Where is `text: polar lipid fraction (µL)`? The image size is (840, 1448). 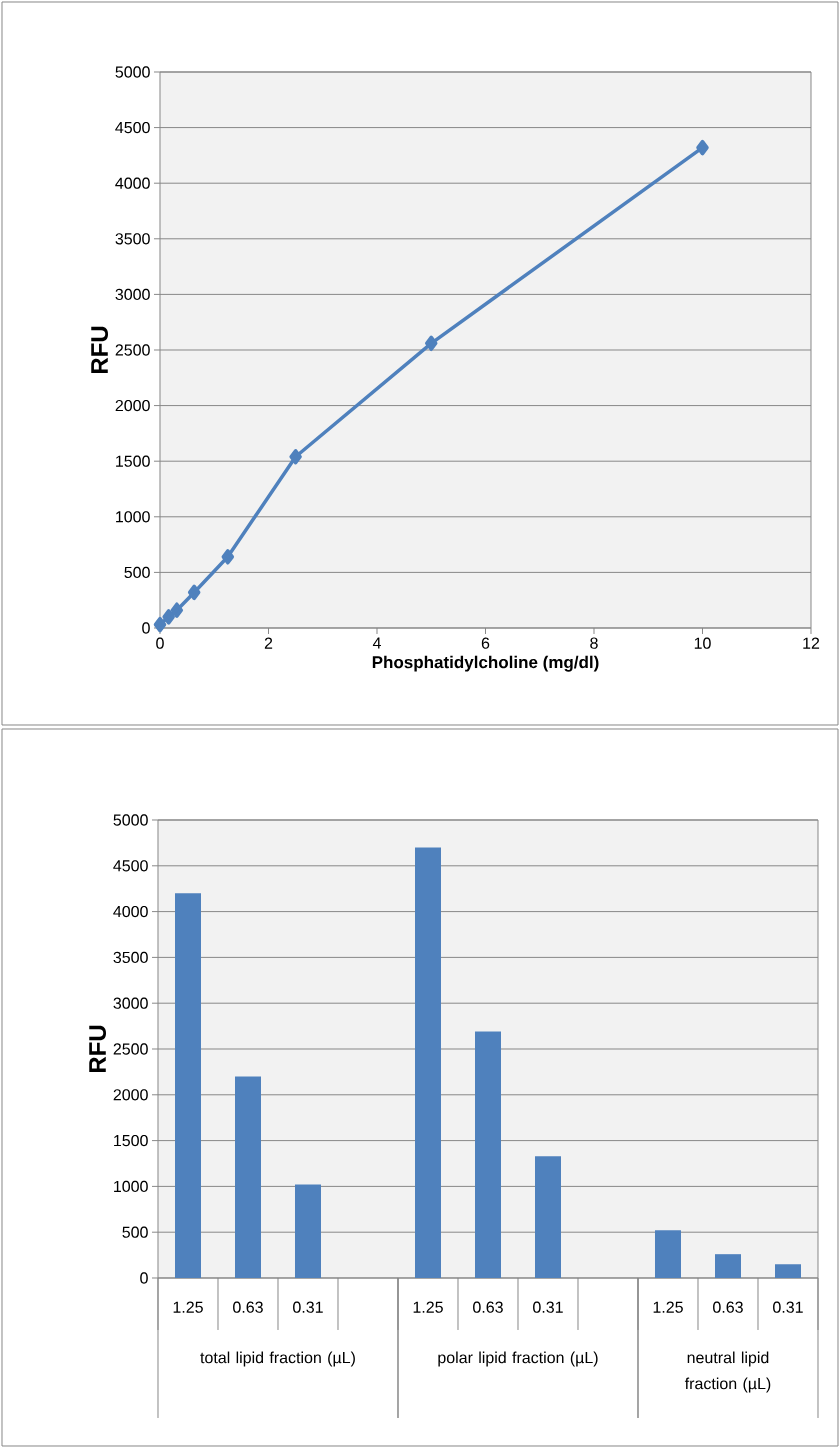
text: polar lipid fraction (µL) is located at coordinates (518, 1359).